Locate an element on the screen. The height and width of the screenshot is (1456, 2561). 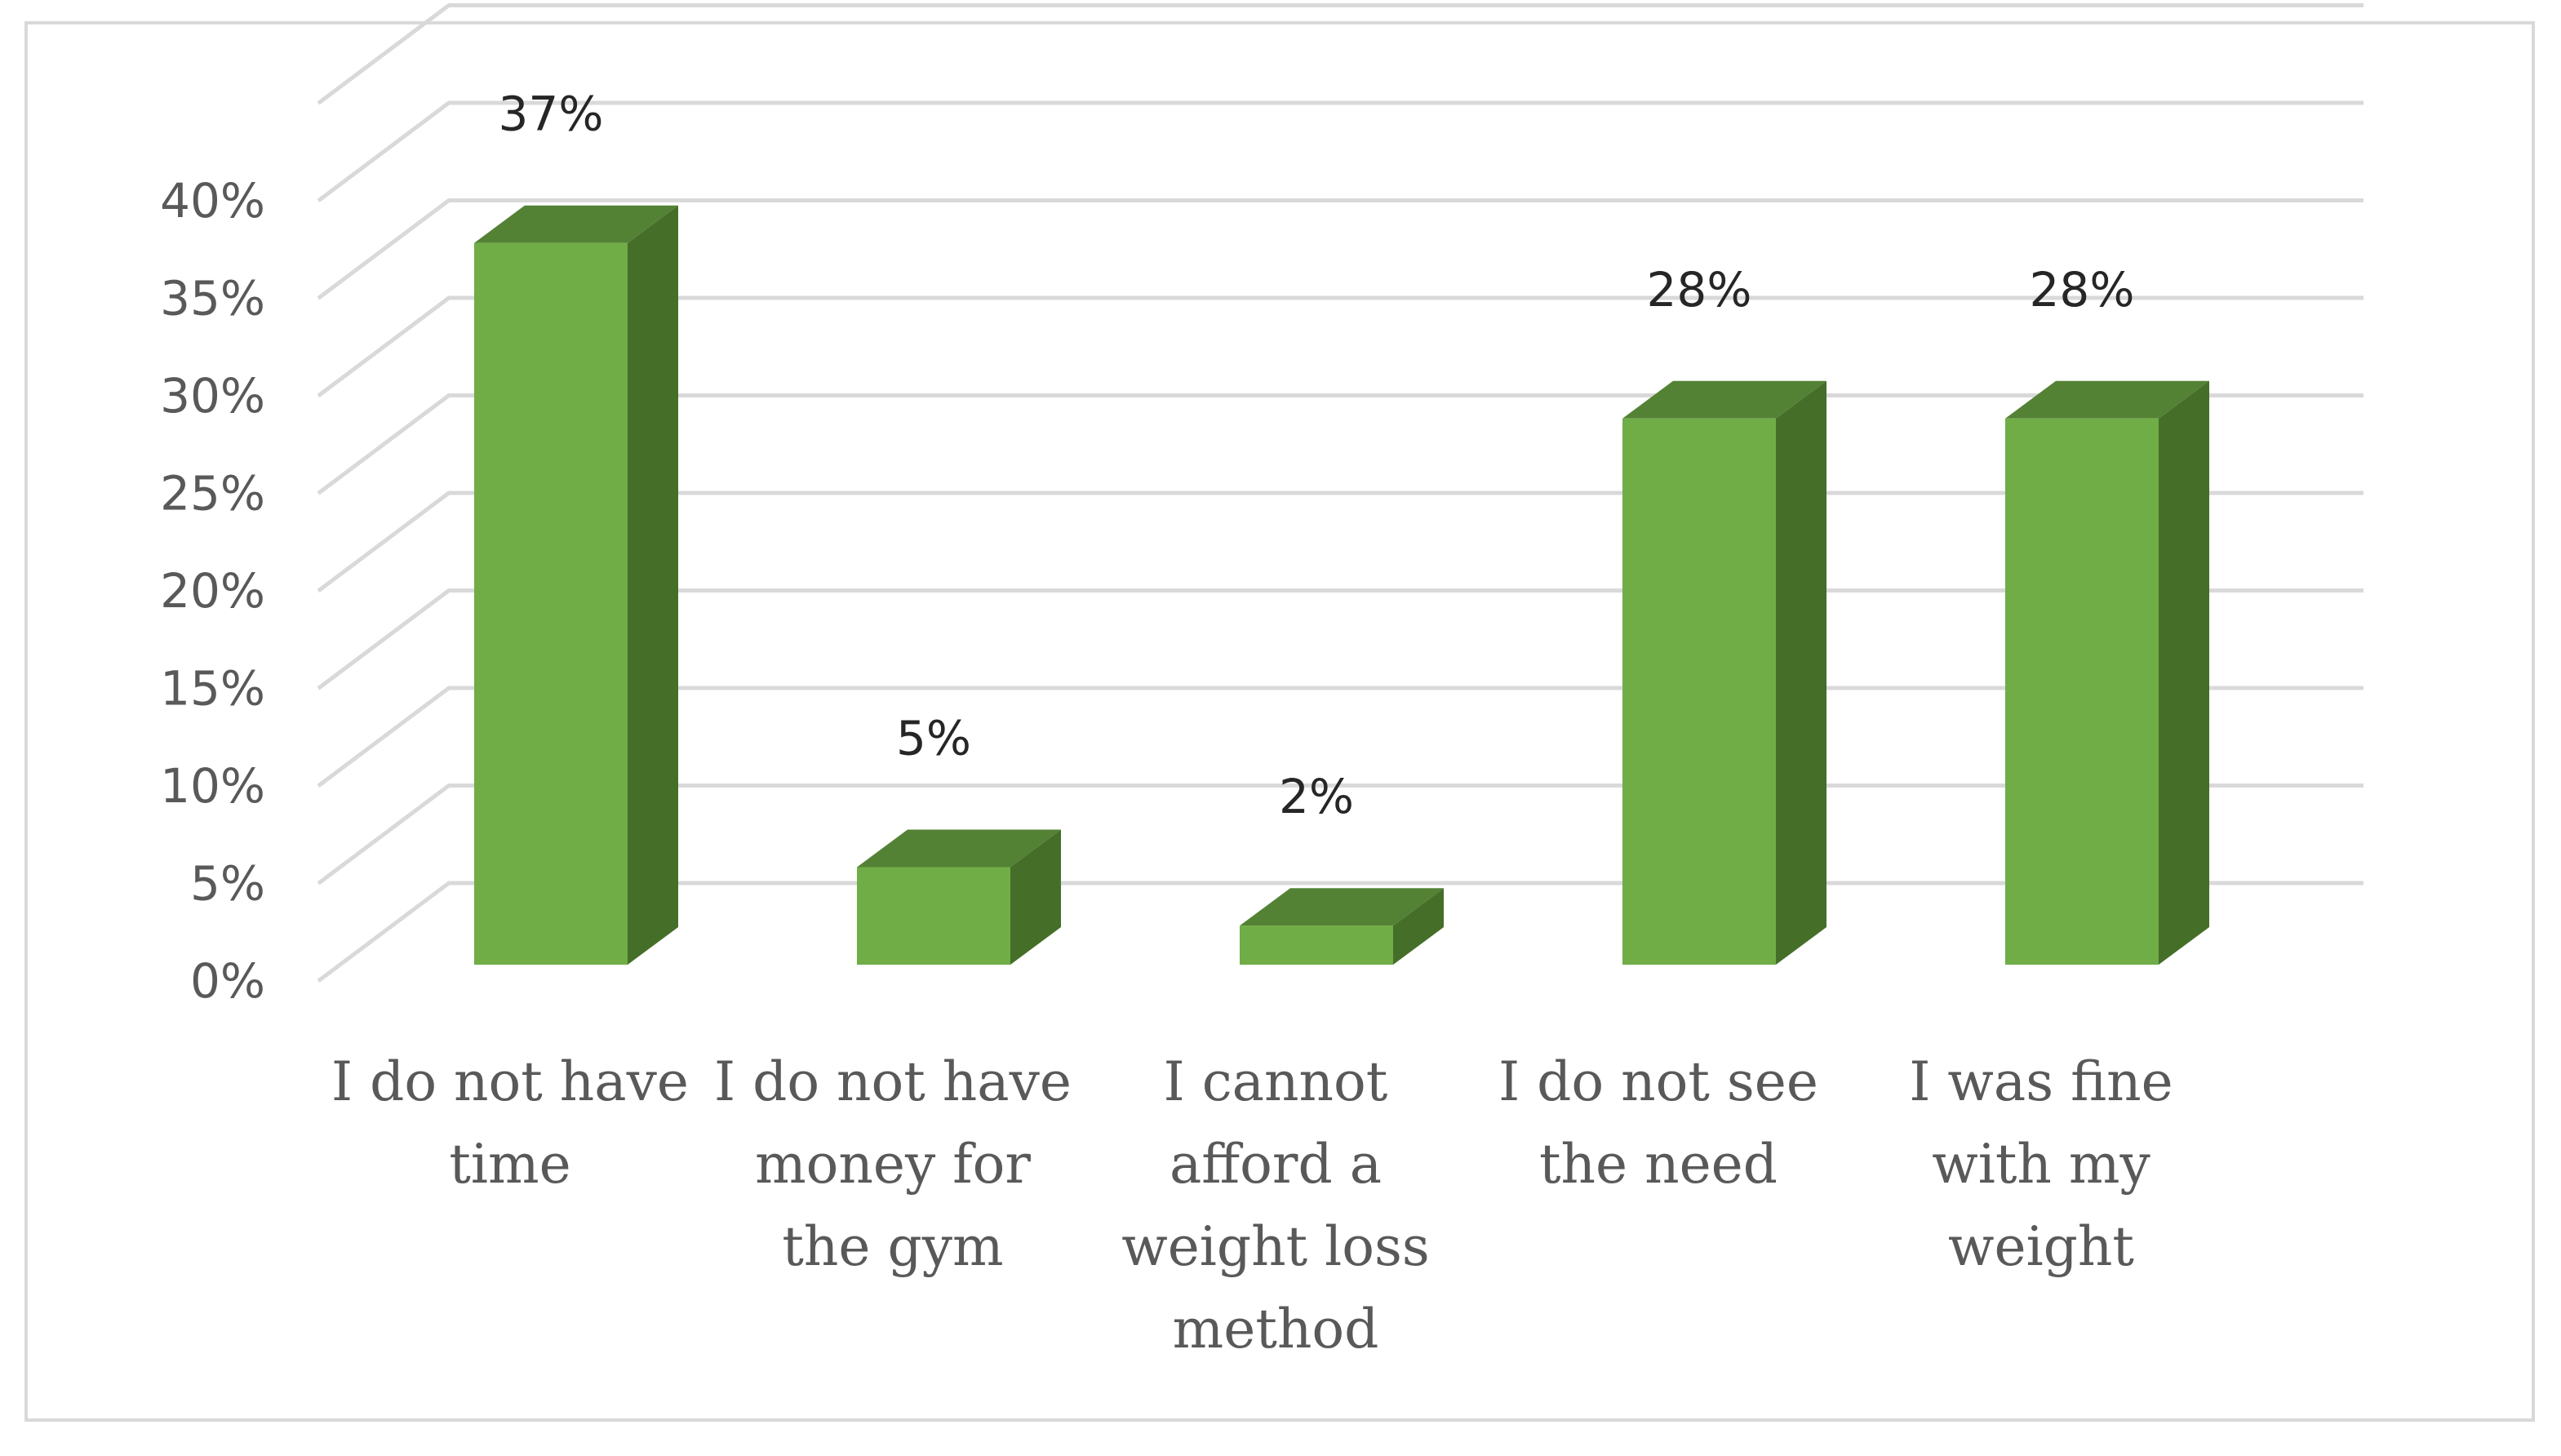
y-tick-label: 20% is located at coordinates (212, 591).